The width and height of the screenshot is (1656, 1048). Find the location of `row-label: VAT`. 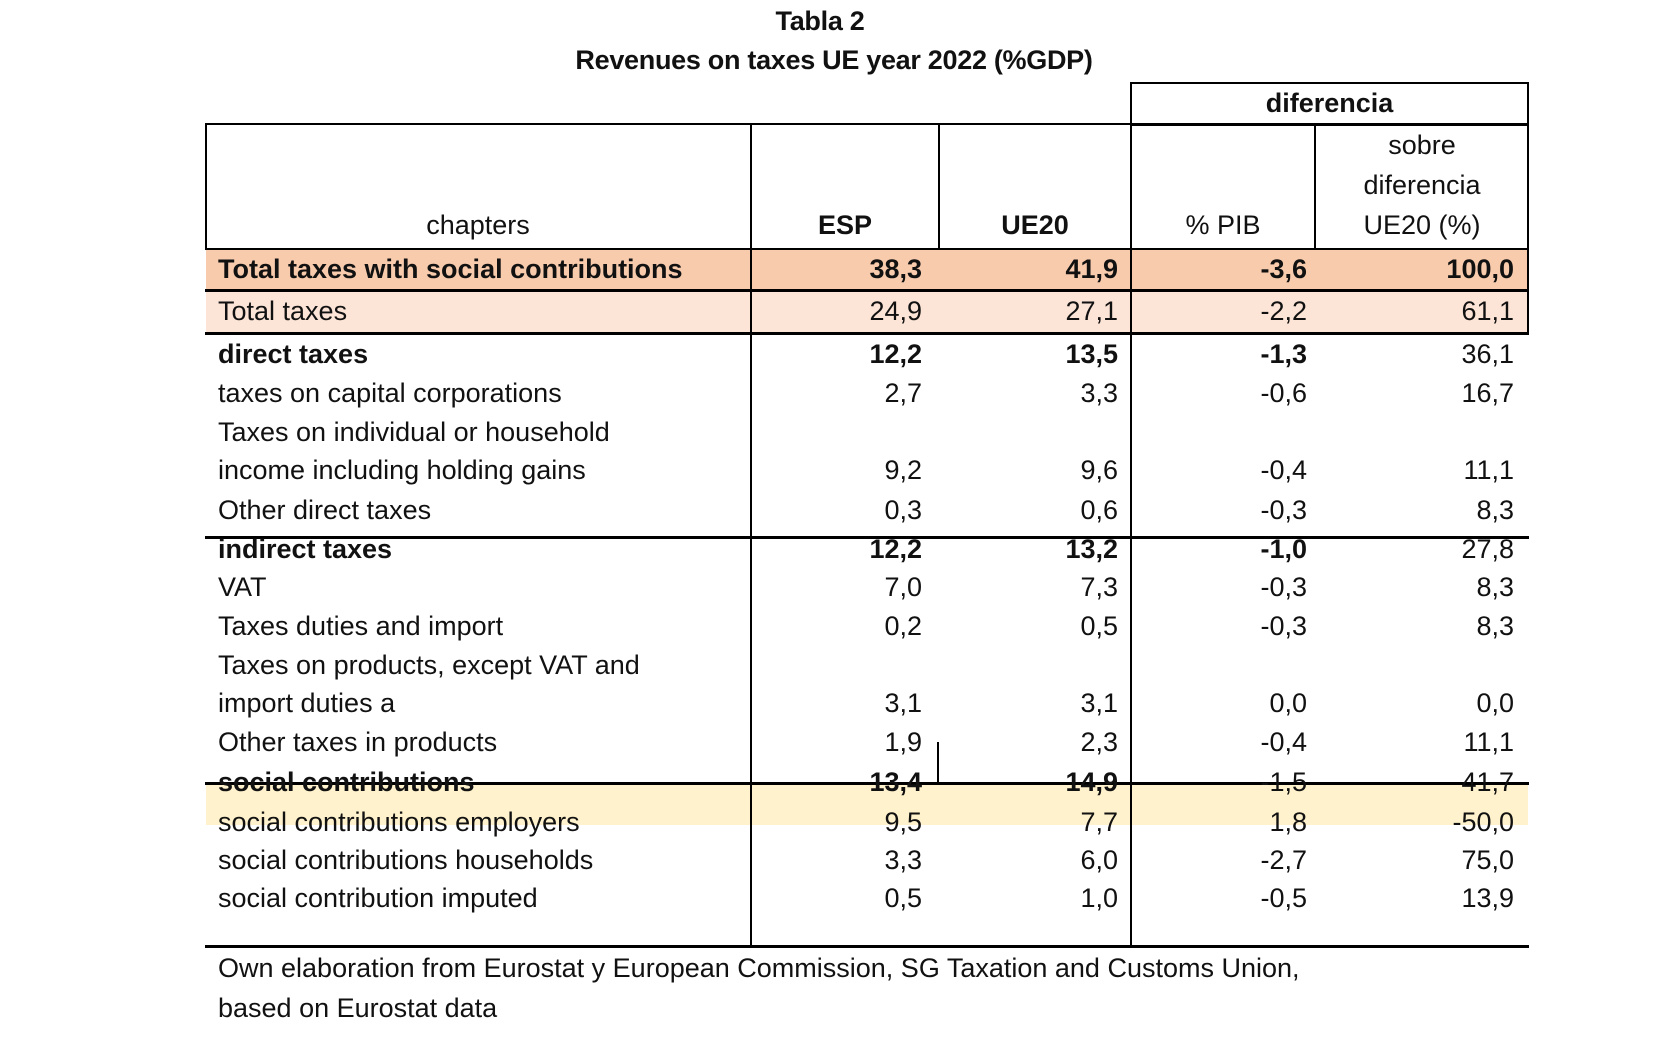

row-label: VAT is located at coordinates (242, 587).